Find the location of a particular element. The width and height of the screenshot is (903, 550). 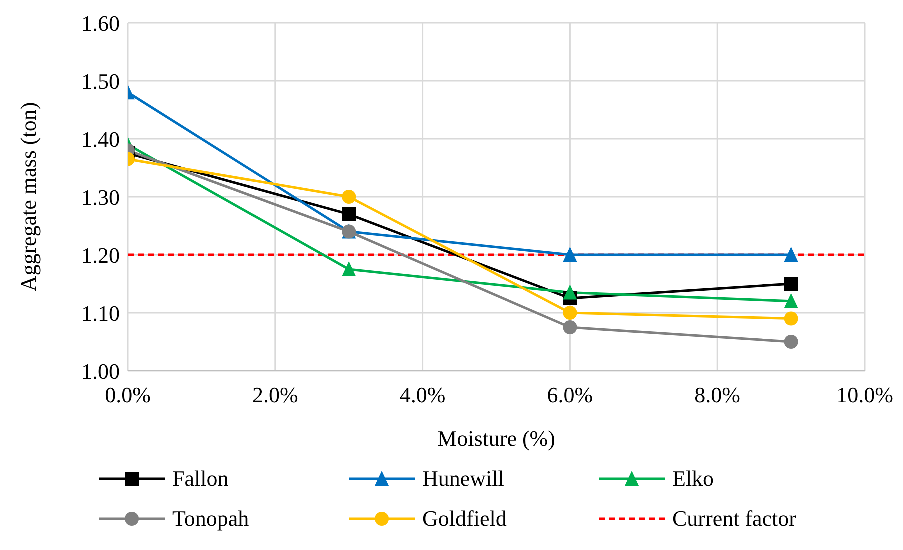

y-axis-title: Aggregate mass (ton) is located at coordinates (28, 197).